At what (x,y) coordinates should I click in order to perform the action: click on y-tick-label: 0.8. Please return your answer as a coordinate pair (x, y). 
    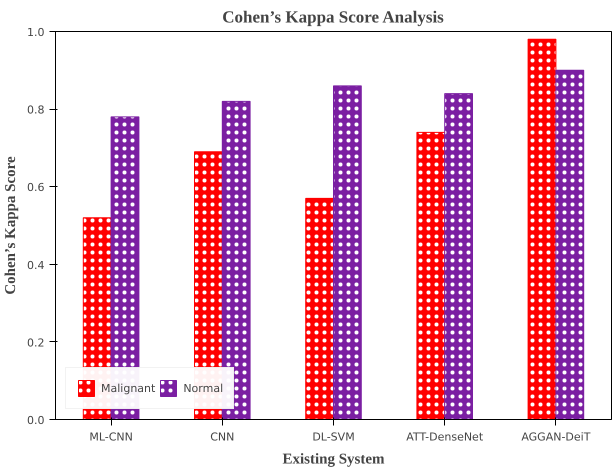
    Looking at the image, I should click on (36, 110).